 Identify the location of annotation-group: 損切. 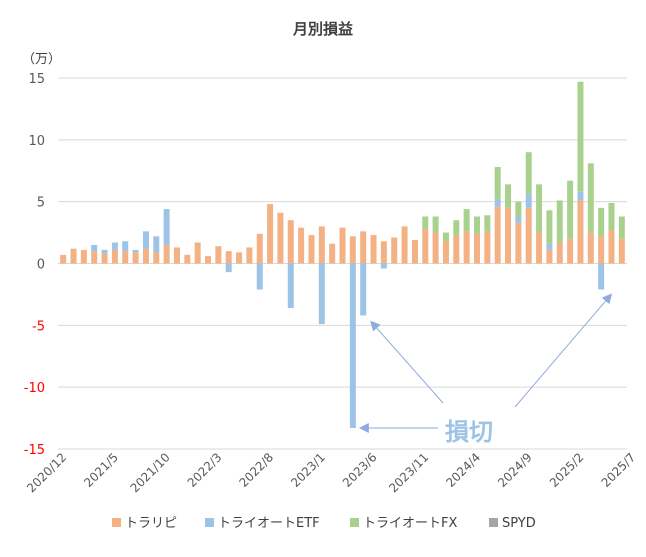
(486, 371).